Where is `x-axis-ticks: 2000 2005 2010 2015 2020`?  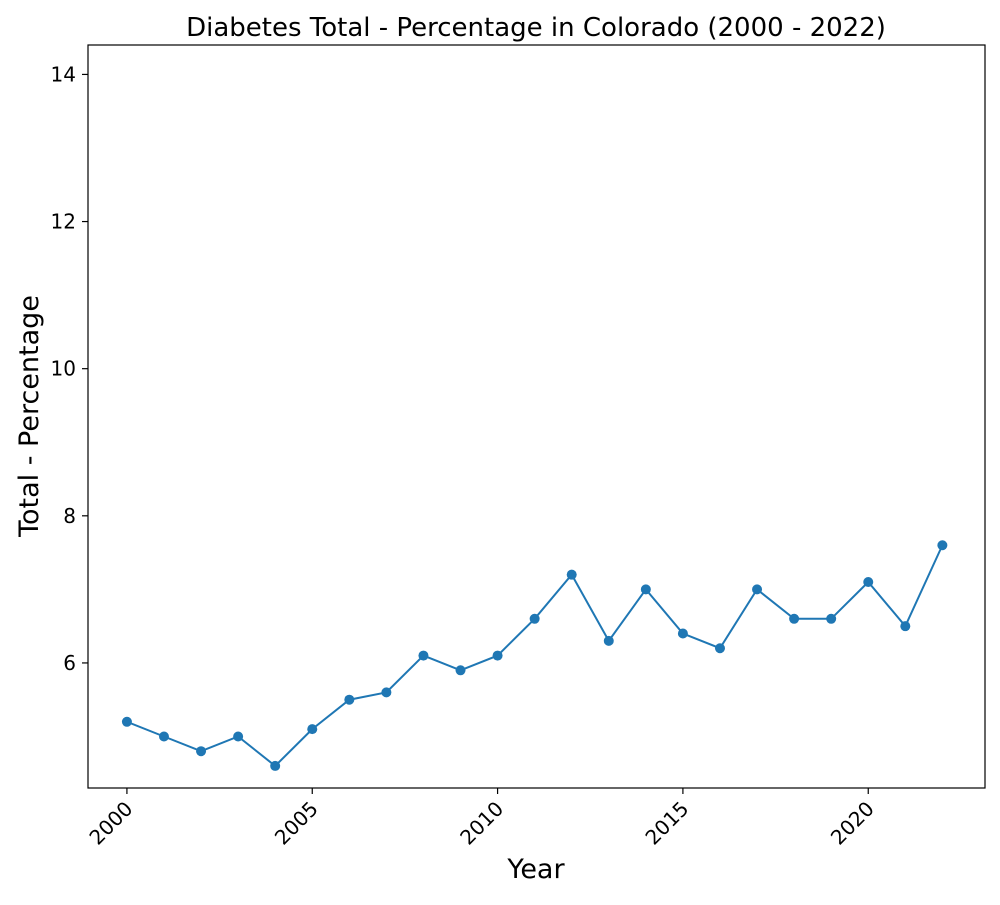
x-axis-ticks: 2000 2005 2010 2015 2020 is located at coordinates (481, 819).